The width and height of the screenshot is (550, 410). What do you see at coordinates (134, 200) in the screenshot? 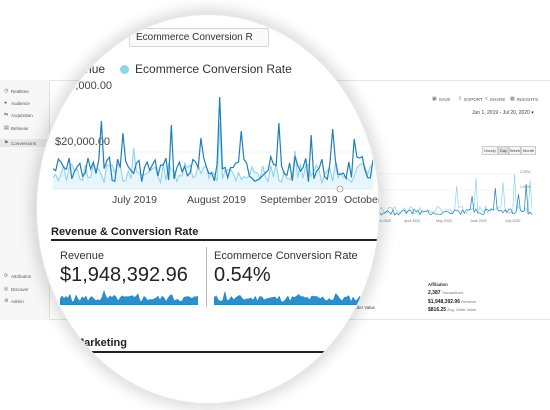
I see `x-axis-label: July 2019` at bounding box center [134, 200].